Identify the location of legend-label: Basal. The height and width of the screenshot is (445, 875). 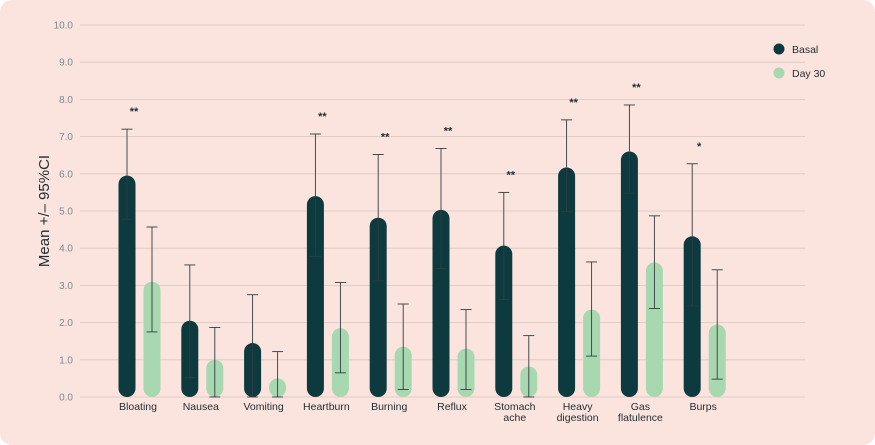
(805, 50).